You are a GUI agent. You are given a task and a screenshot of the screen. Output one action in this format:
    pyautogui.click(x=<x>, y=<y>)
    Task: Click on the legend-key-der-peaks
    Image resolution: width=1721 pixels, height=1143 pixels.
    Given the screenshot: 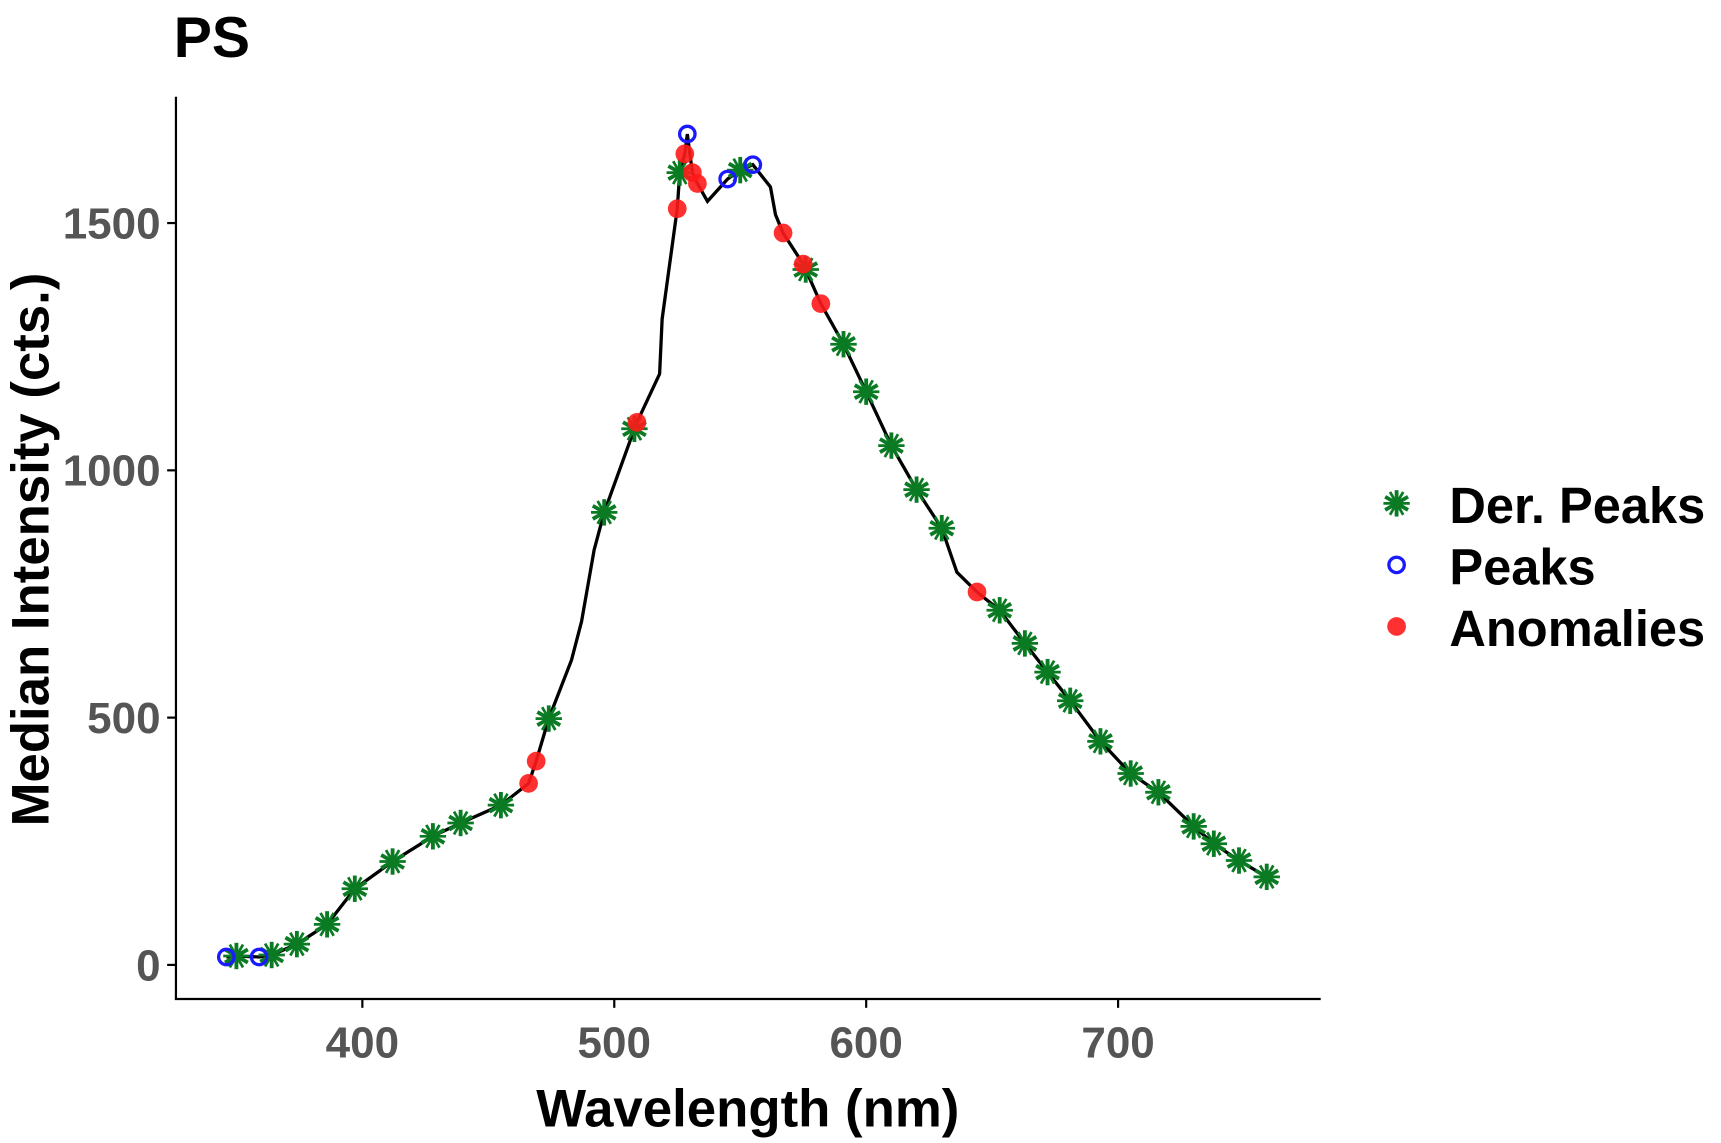 What is the action you would take?
    pyautogui.click(x=1396, y=503)
    